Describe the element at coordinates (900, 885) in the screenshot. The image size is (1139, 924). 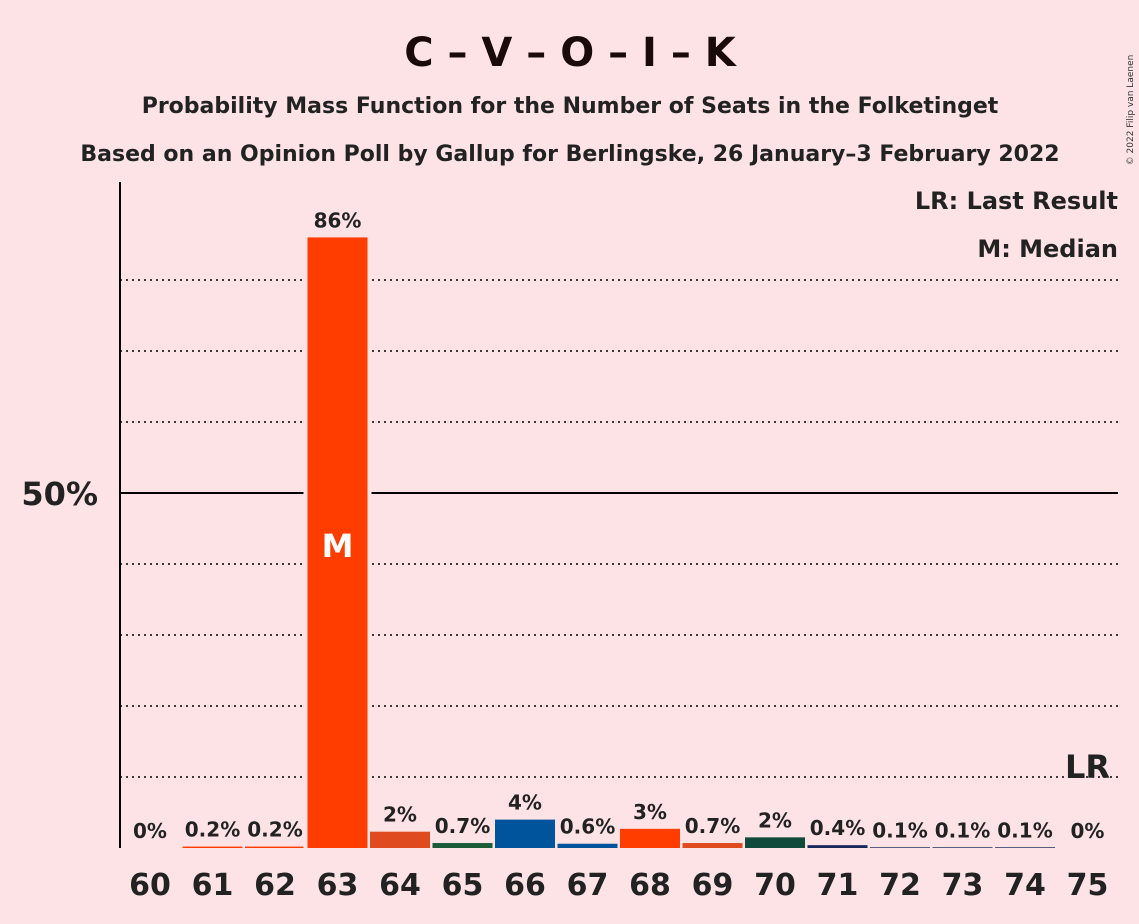
I see `x-tick-label: 72` at that location.